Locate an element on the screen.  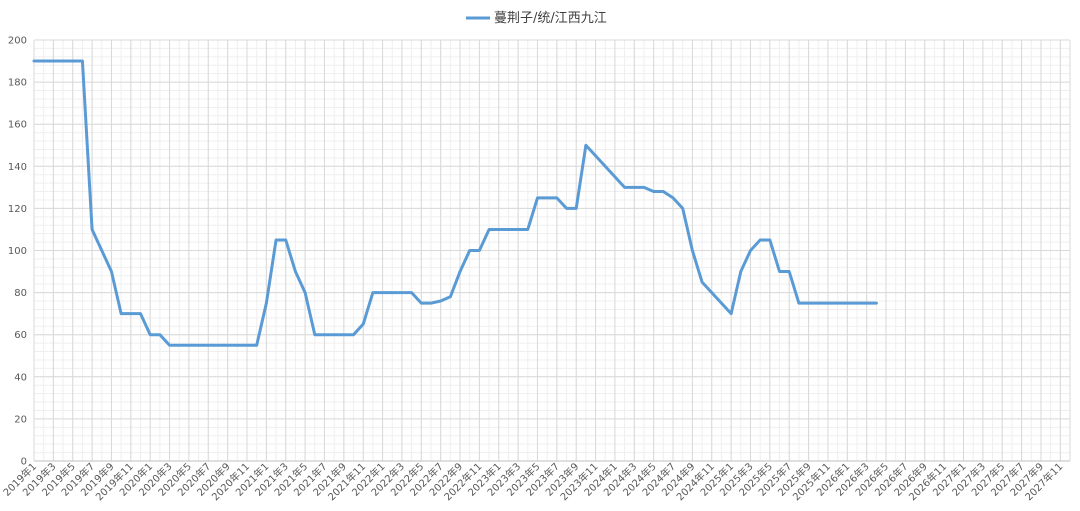
y-tick-label: 200 is located at coordinates (17, 41).